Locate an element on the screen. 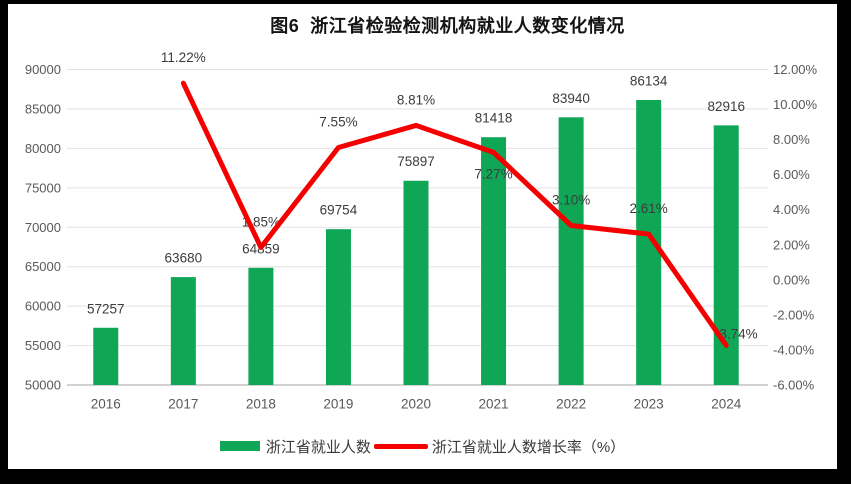 Image resolution: width=851 pixels, height=484 pixels. right-axis-tick-10.00%: 10.00% is located at coordinates (795, 104).